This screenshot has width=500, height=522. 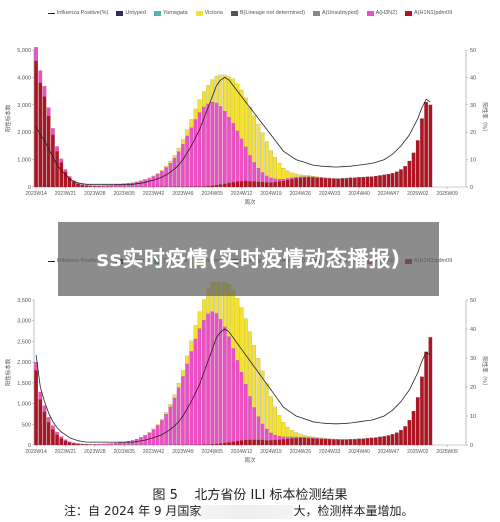 What do you see at coordinates (77, 13) in the screenshot?
I see `legend-item: Influenza Positive(%)` at bounding box center [77, 13].